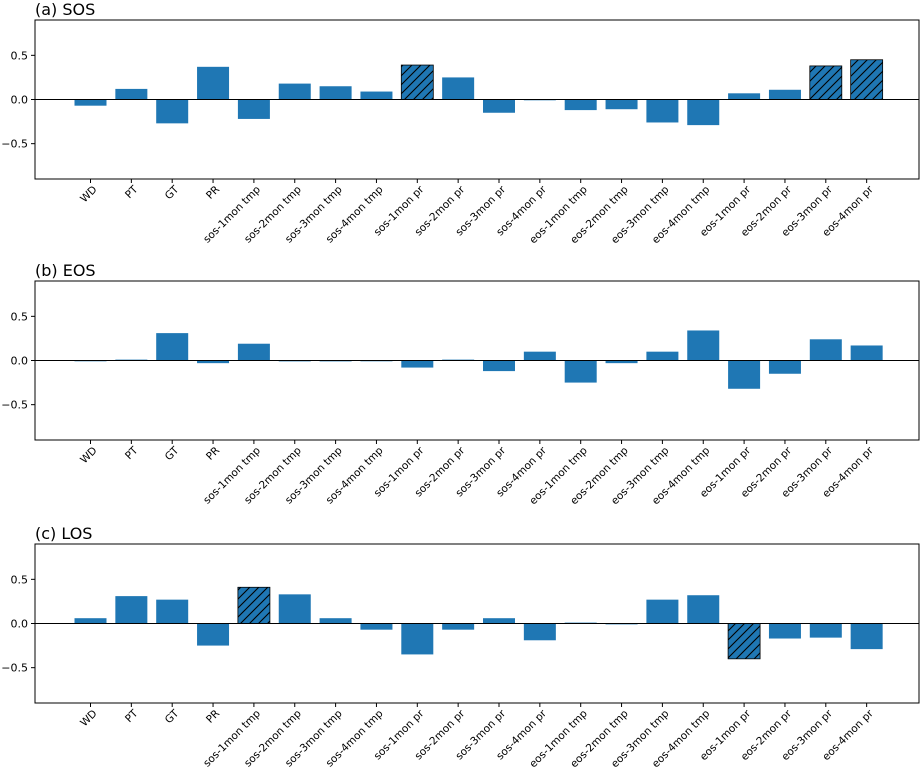 The height and width of the screenshot is (773, 923). I want to click on chart-title: (b) EOS, so click(65, 270).